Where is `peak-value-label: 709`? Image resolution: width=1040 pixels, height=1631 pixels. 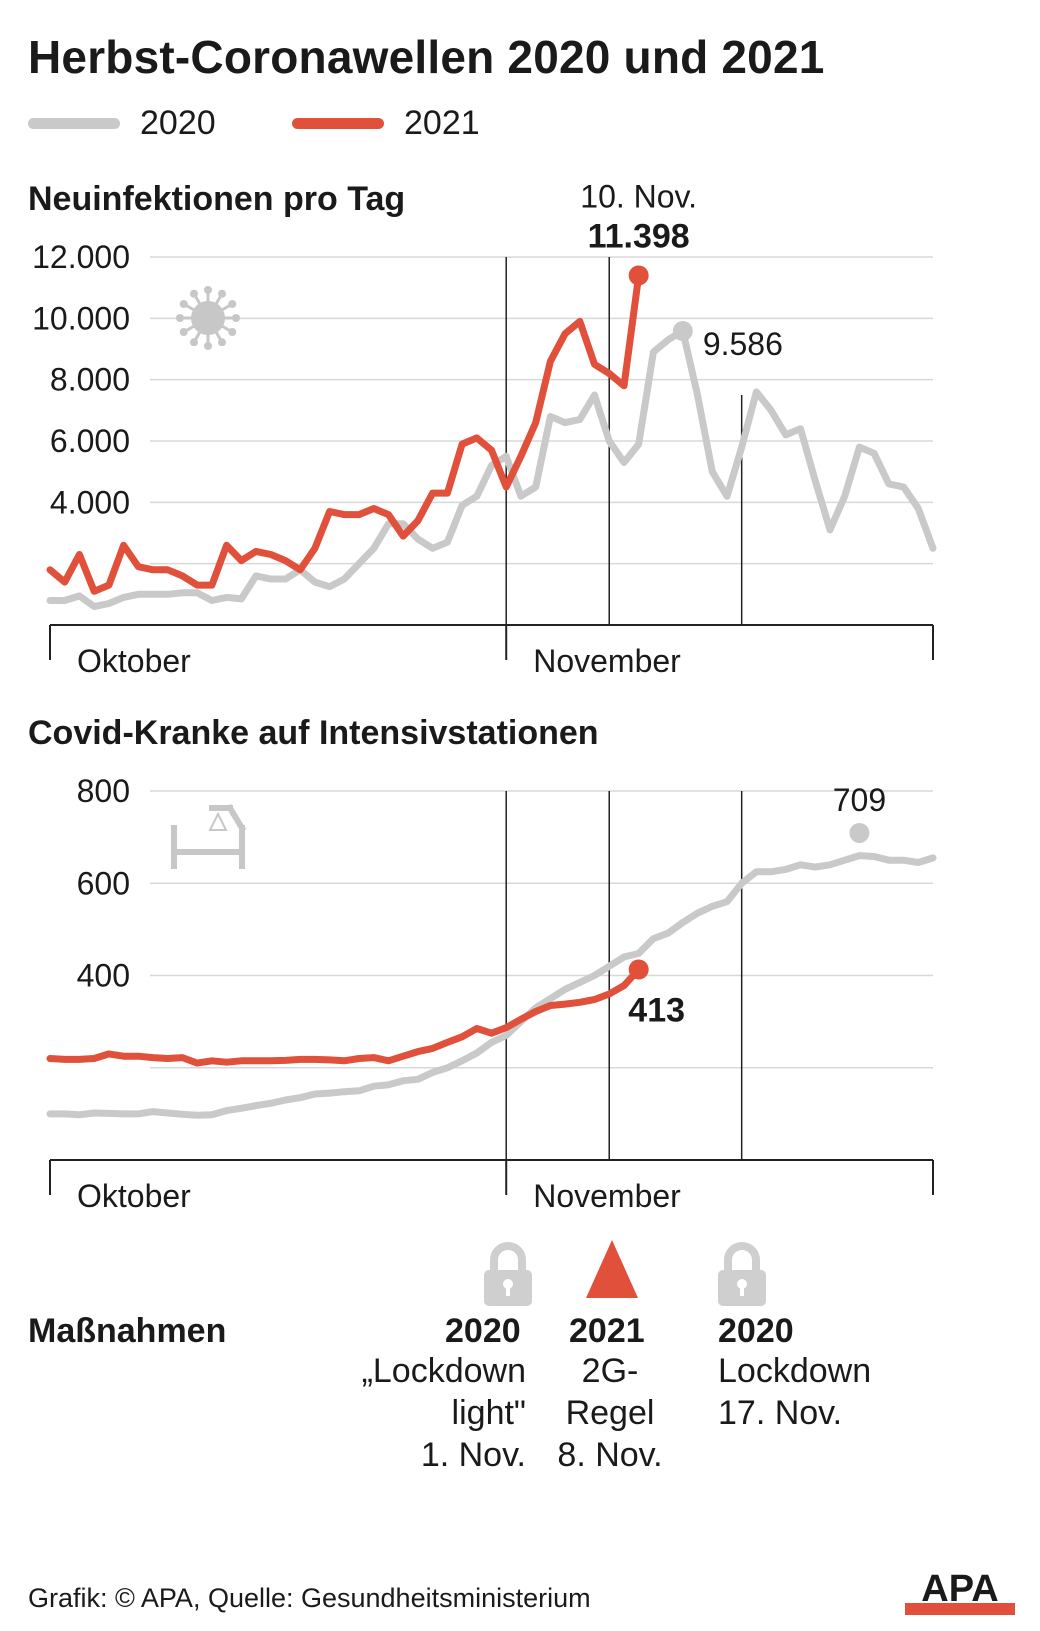
peak-value-label: 709 is located at coordinates (859, 800).